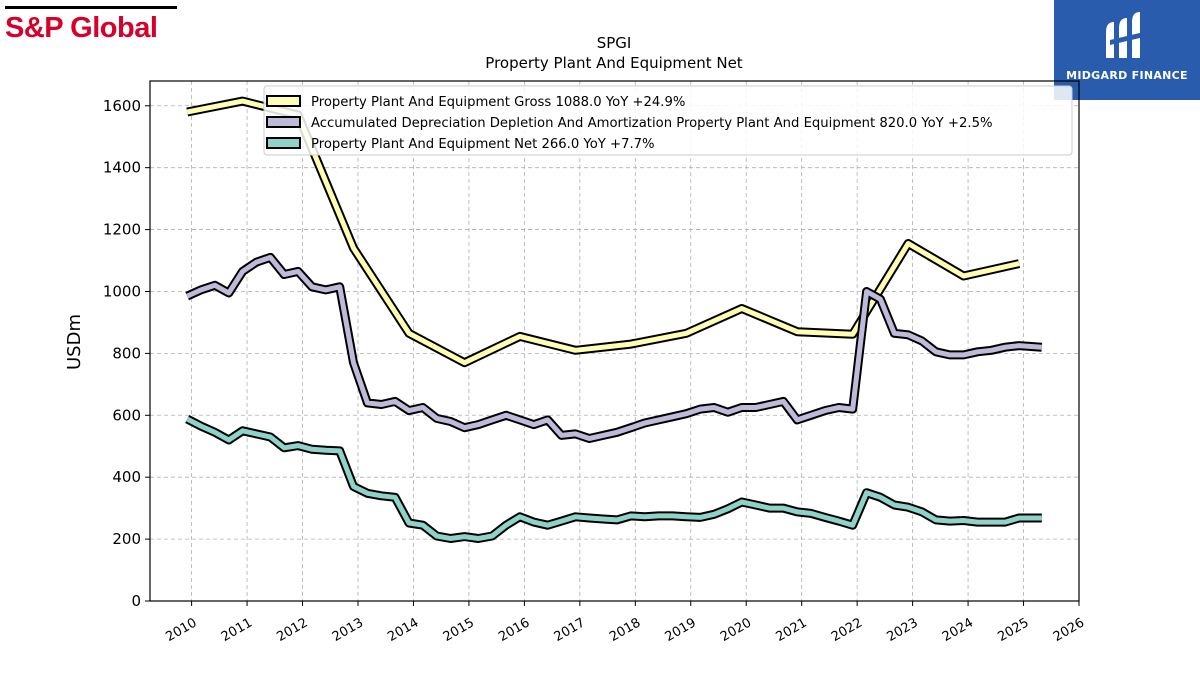  What do you see at coordinates (136, 601) in the screenshot?
I see `y-tick-label: 0` at bounding box center [136, 601].